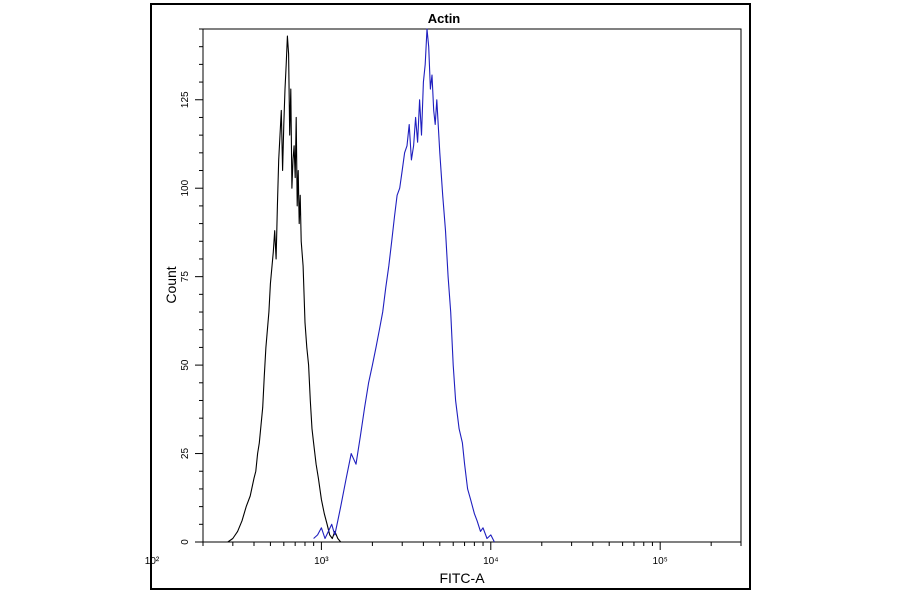  What do you see at coordinates (185, 365) in the screenshot?
I see `y-tick-label: 50` at bounding box center [185, 365].